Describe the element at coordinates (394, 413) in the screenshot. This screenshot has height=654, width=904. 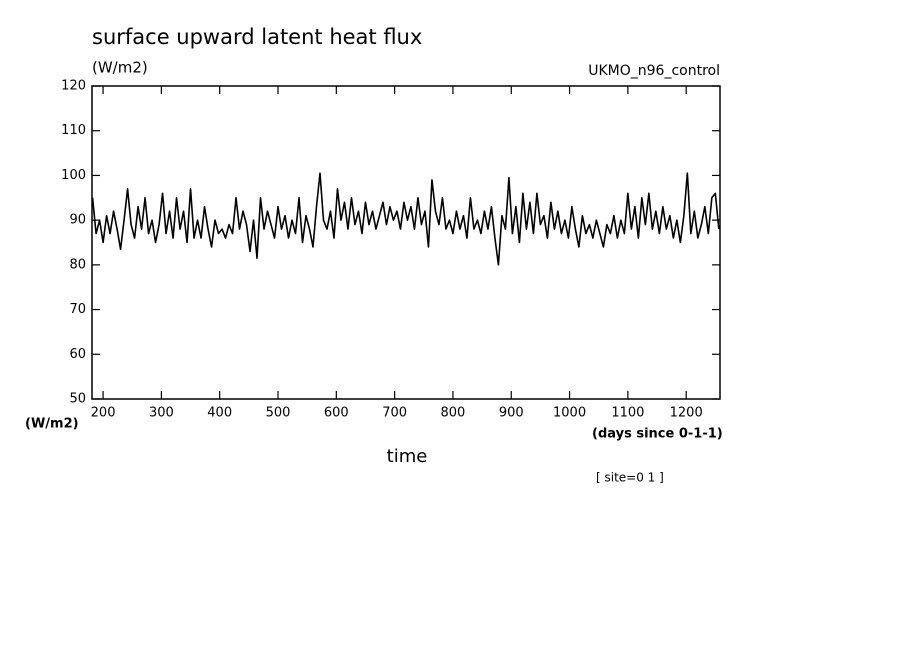
I see `x-tick-label: 700` at that location.